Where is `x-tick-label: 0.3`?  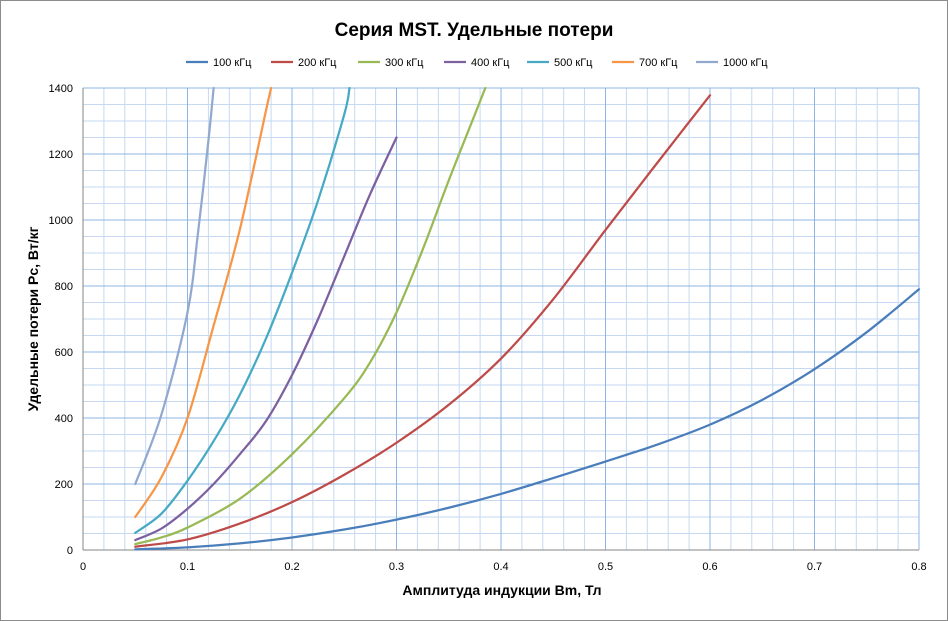
x-tick-label: 0.3 is located at coordinates (396, 567).